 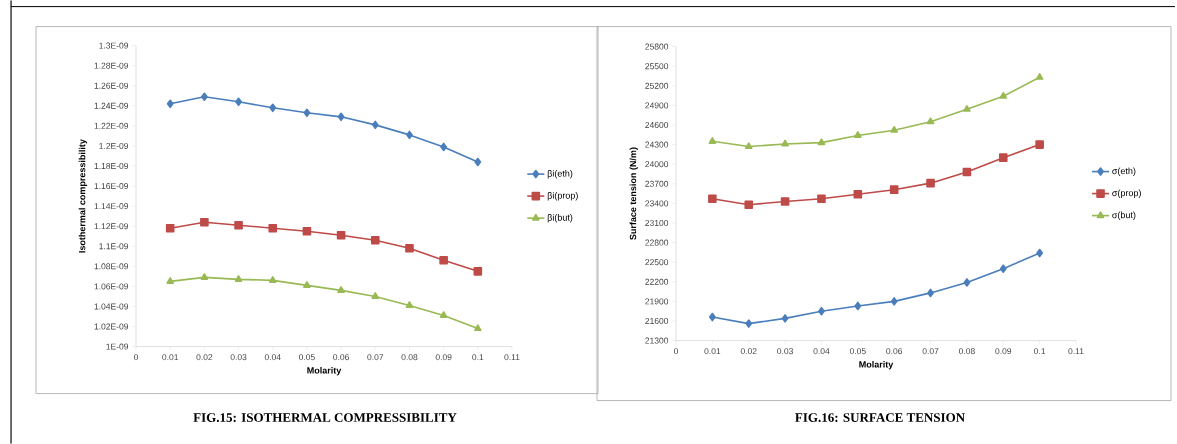 I want to click on y-tick-label: 1.26E-09, so click(x=111, y=85).